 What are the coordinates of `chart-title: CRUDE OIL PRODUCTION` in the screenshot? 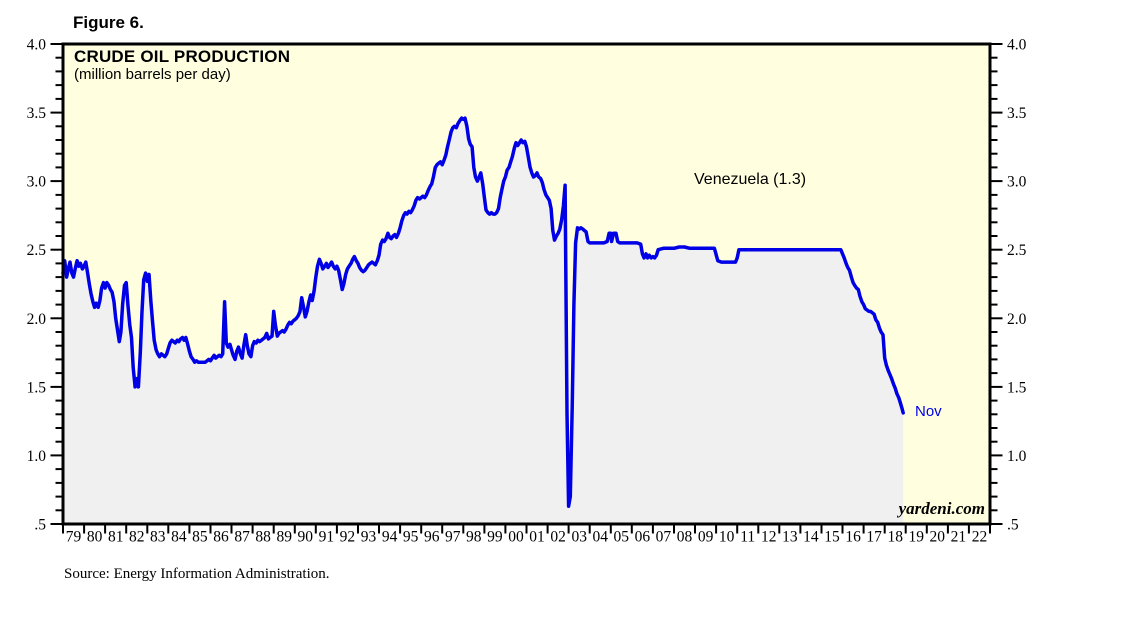 It's located at (182, 56).